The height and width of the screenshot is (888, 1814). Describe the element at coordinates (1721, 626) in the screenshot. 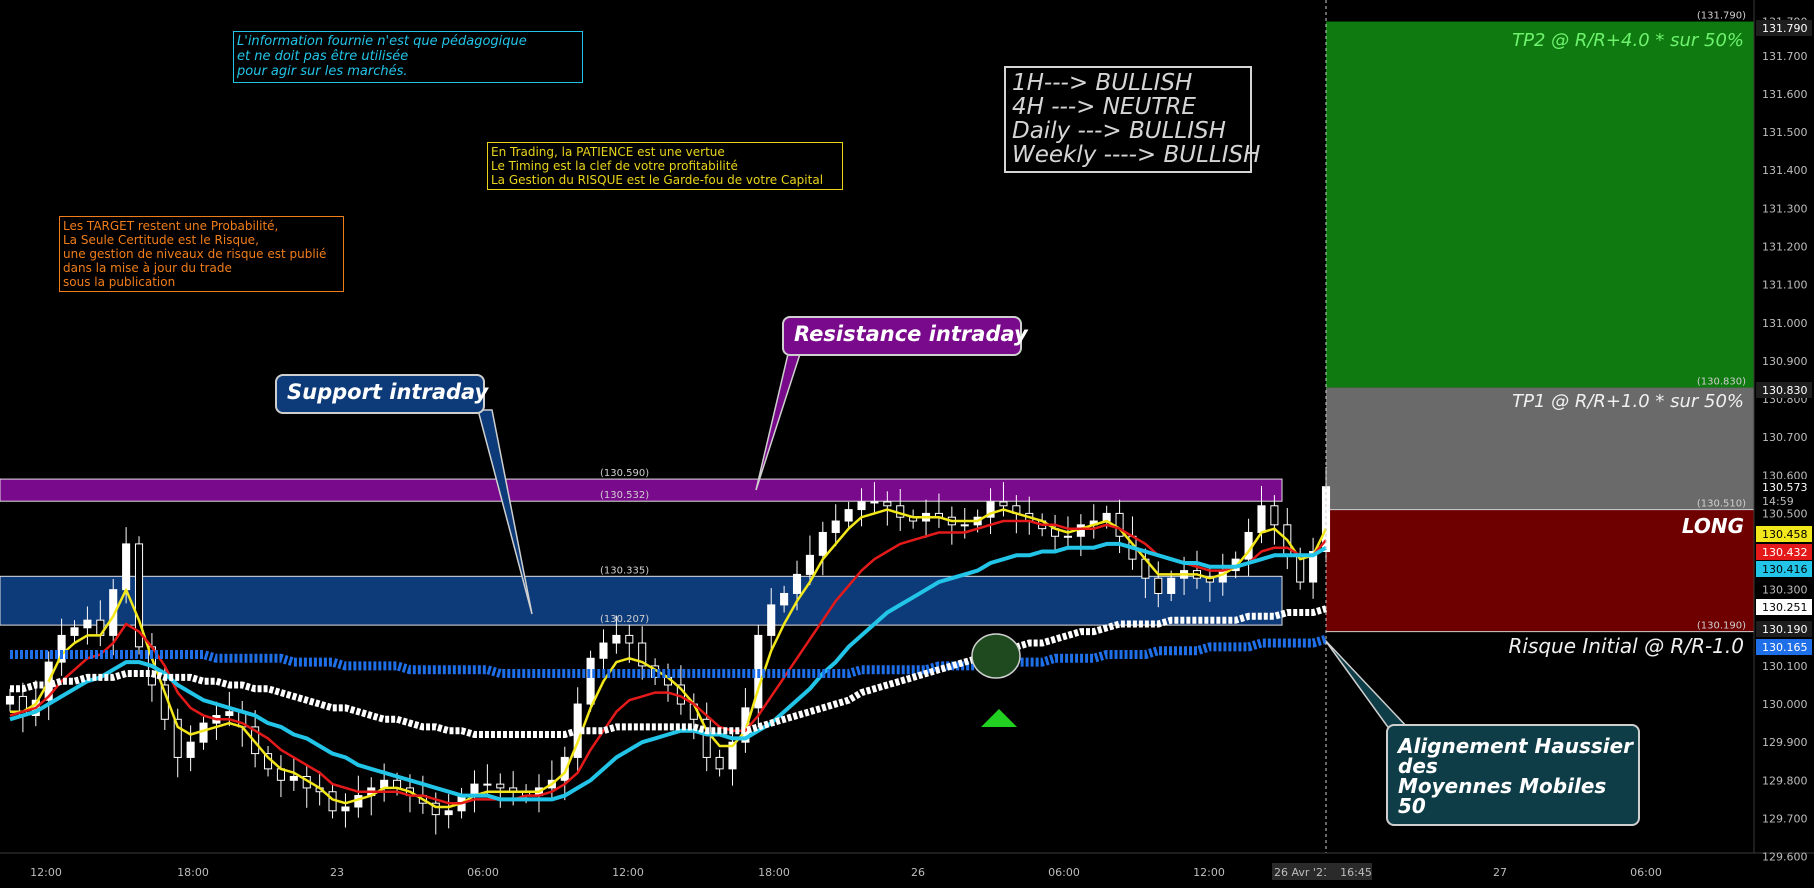

I see `zone-level-label: (130.190)` at that location.